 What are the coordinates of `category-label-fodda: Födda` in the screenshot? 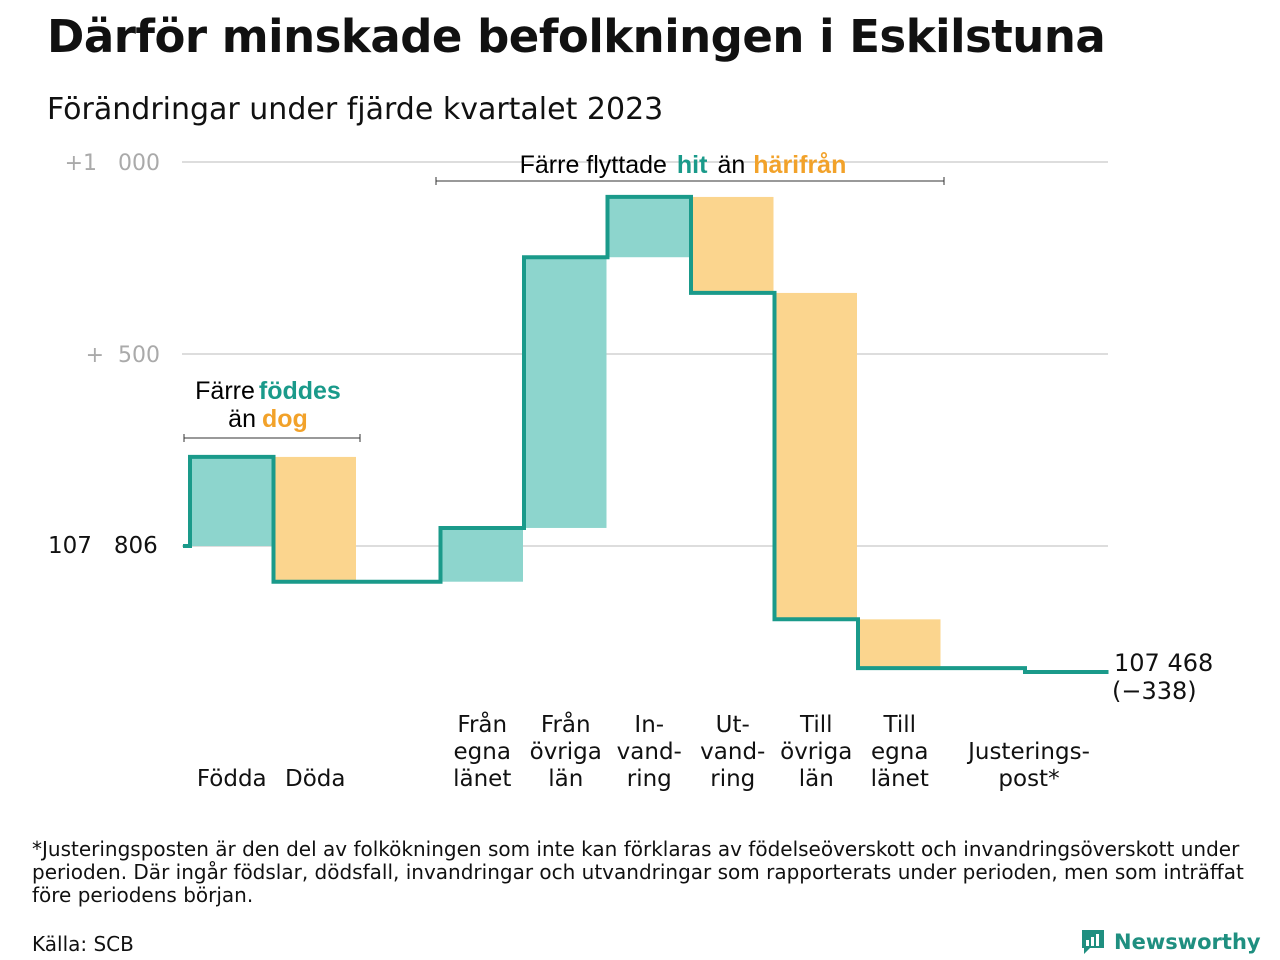 It's located at (232, 779).